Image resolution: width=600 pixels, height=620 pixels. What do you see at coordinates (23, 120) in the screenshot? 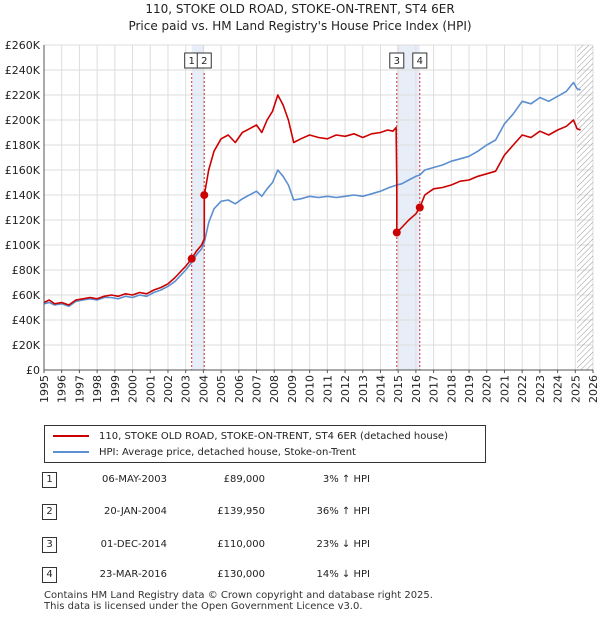
I see `y-tick-label: £200K` at bounding box center [23, 120].